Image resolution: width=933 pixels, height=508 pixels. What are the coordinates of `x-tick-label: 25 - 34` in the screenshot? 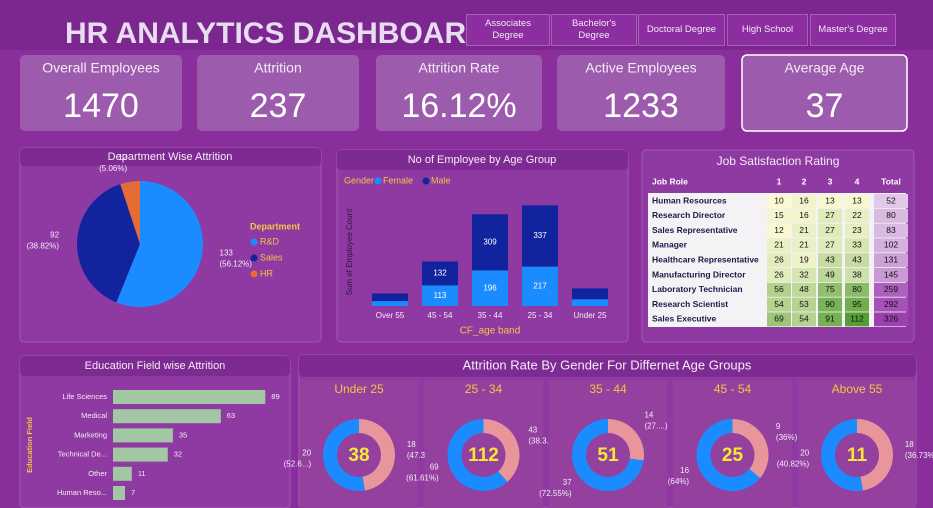 It's located at (540, 315).